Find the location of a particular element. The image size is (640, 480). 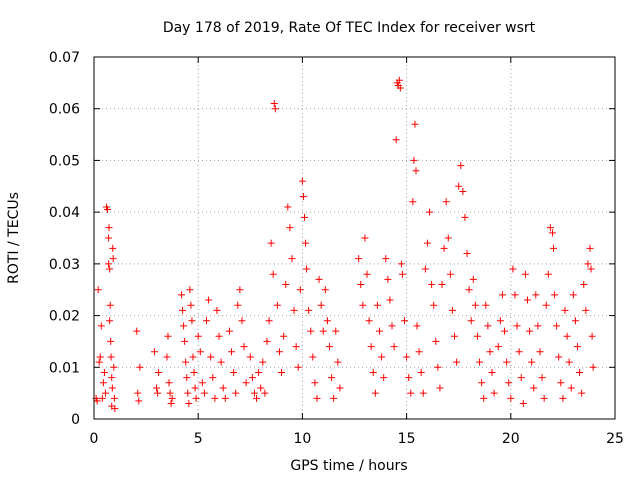

x-axis-label: GPS time / hours is located at coordinates (348, 466).